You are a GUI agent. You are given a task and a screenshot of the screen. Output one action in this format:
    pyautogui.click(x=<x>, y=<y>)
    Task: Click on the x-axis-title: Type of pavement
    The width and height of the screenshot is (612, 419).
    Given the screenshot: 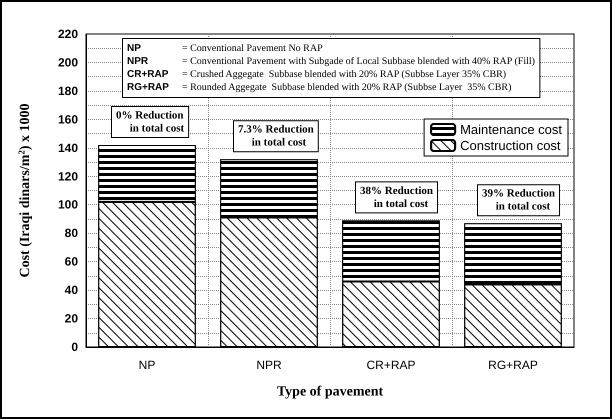 What is the action you would take?
    pyautogui.click(x=330, y=392)
    